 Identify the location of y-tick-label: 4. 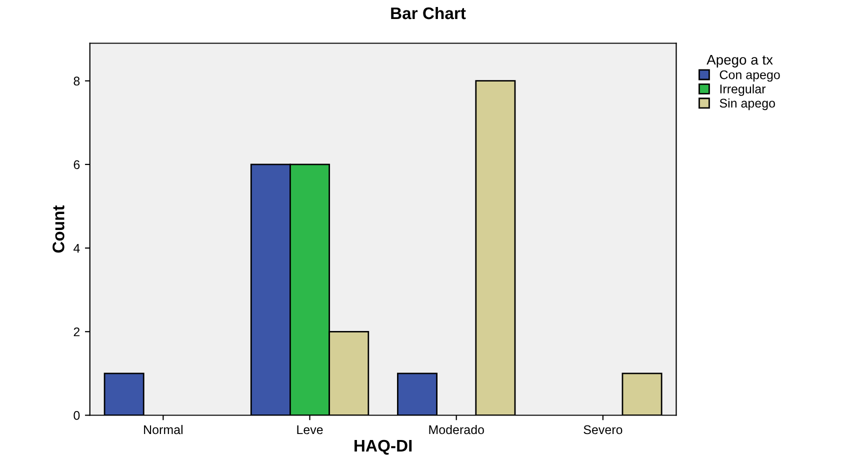
(76, 248).